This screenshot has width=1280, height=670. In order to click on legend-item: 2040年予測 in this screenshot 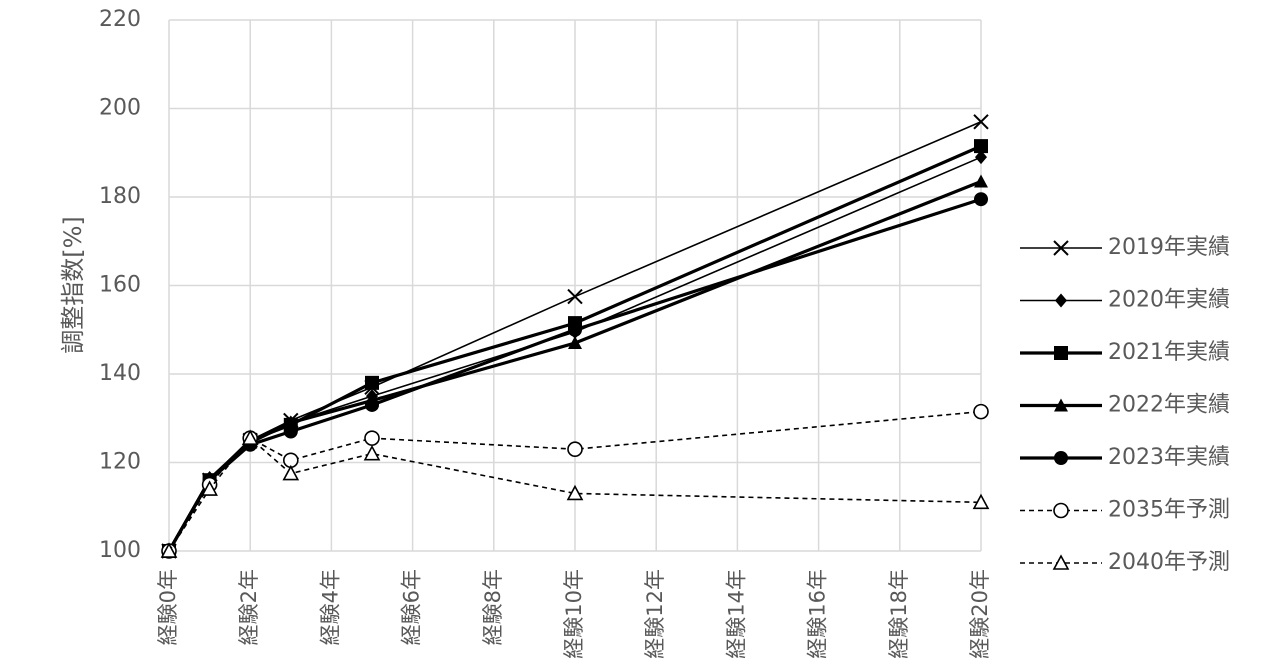, I will do `click(1125, 562)`.